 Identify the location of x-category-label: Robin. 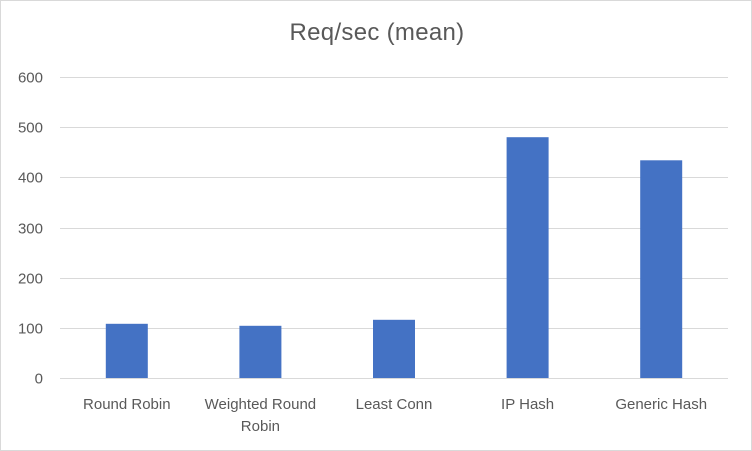
(260, 426).